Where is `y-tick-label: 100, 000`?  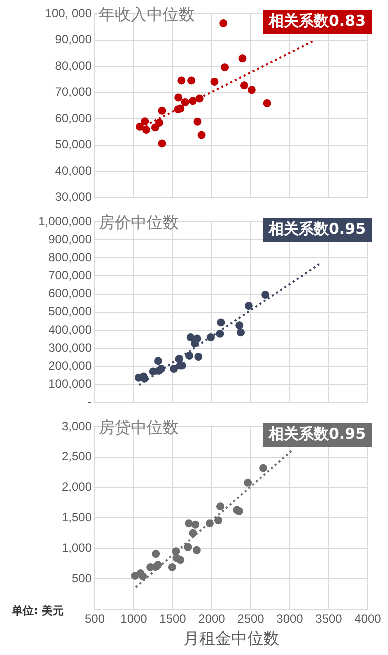
y-tick-label: 100, 000 is located at coordinates (68, 13).